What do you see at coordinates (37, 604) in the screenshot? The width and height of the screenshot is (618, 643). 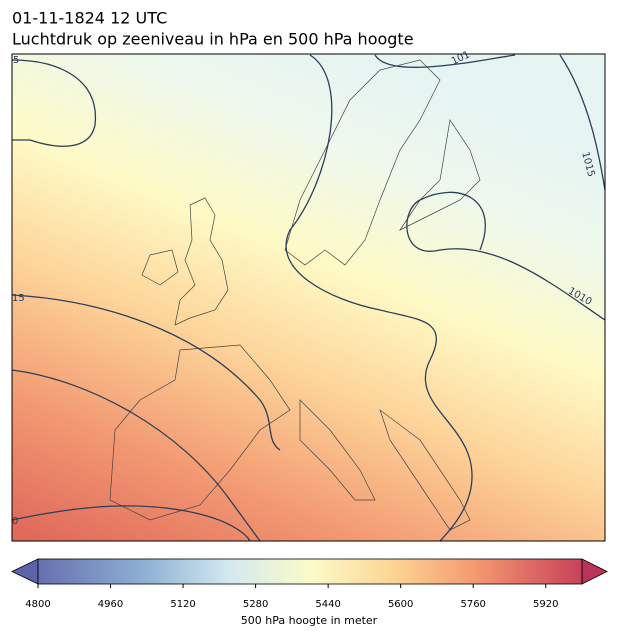 I see `colorbar-tick-label: 4800` at bounding box center [37, 604].